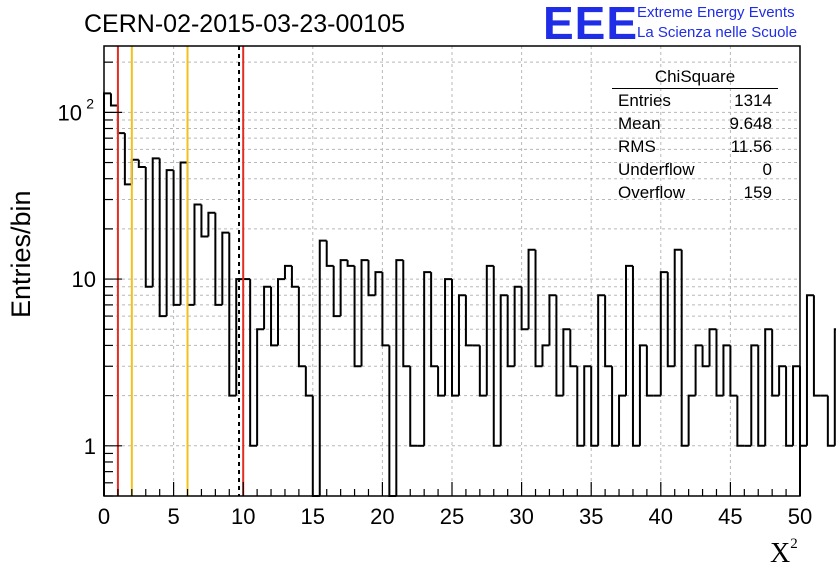  What do you see at coordinates (639, 123) in the screenshot?
I see `stats-label: Mean` at bounding box center [639, 123].